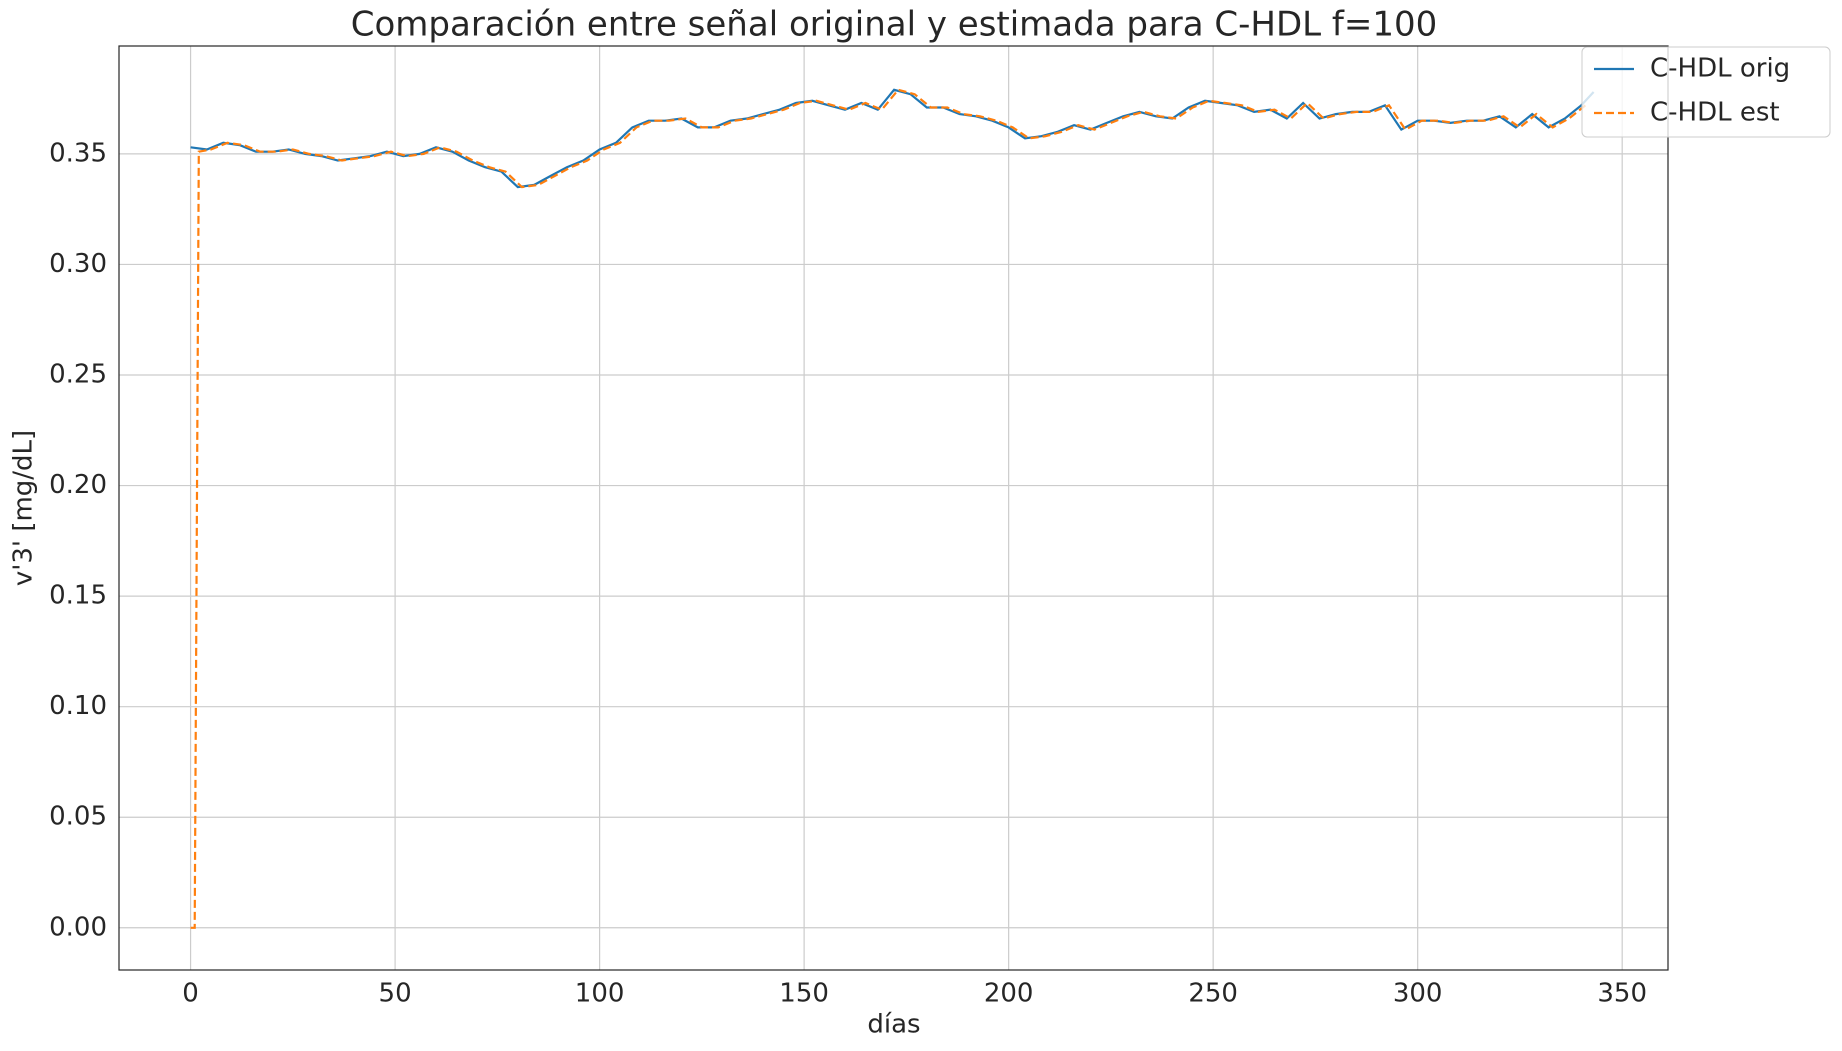 Image resolution: width=1842 pixels, height=1051 pixels. I want to click on x-tick-label: 150, so click(804, 994).